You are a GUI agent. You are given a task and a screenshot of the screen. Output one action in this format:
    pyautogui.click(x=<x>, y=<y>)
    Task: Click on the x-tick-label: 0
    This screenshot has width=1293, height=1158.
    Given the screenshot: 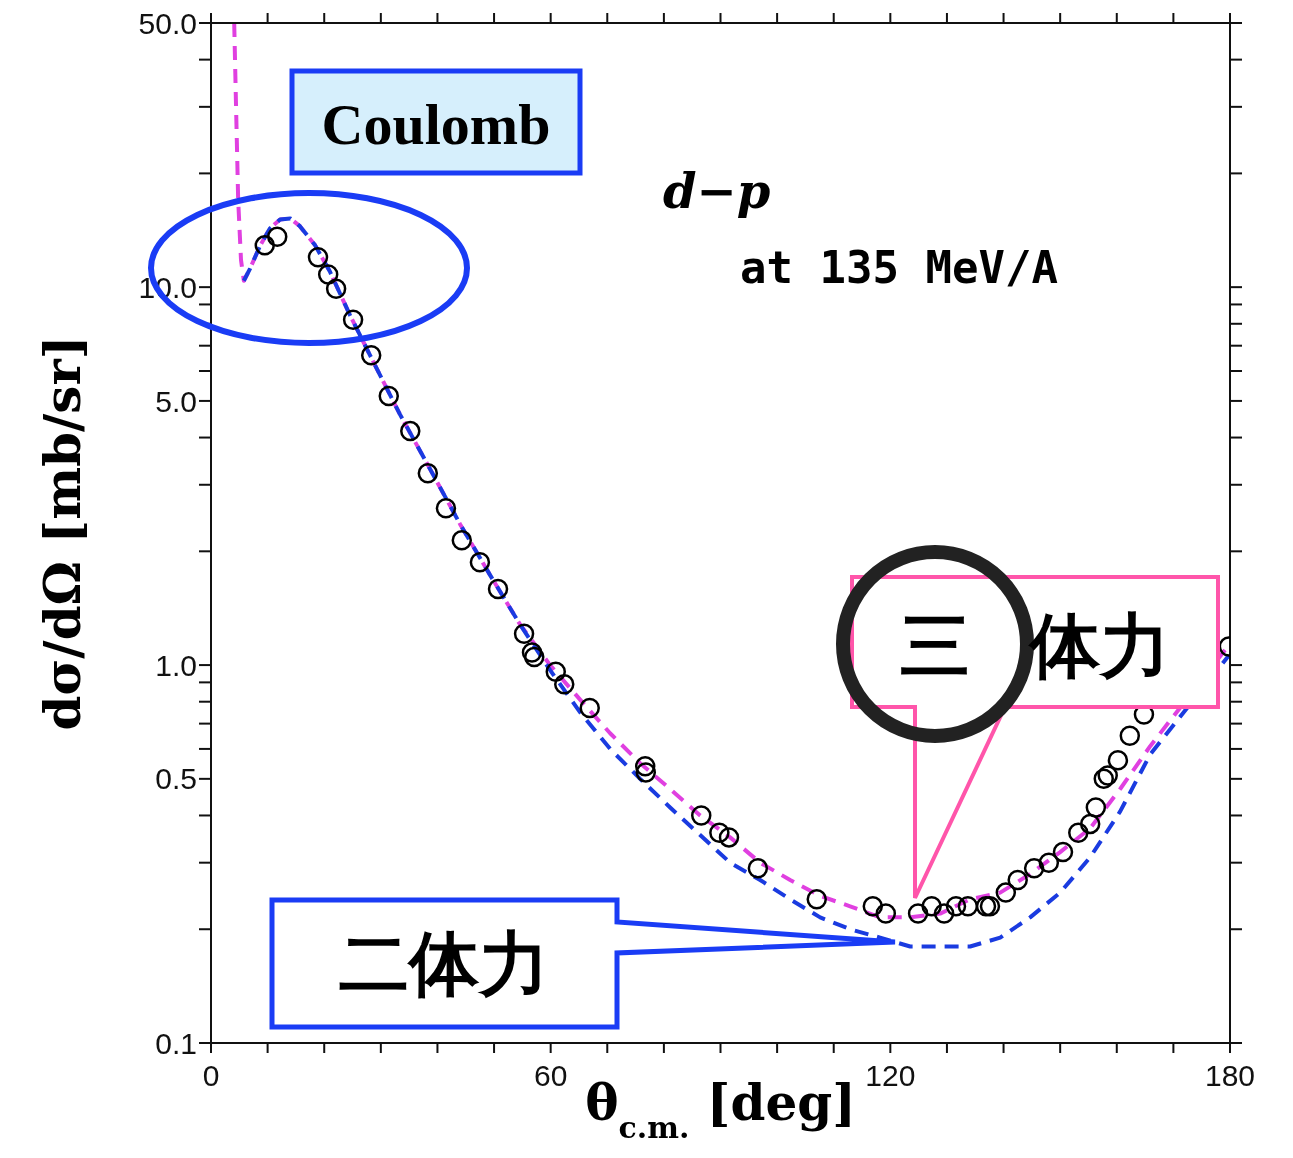 What is the action you would take?
    pyautogui.click(x=211, y=1076)
    